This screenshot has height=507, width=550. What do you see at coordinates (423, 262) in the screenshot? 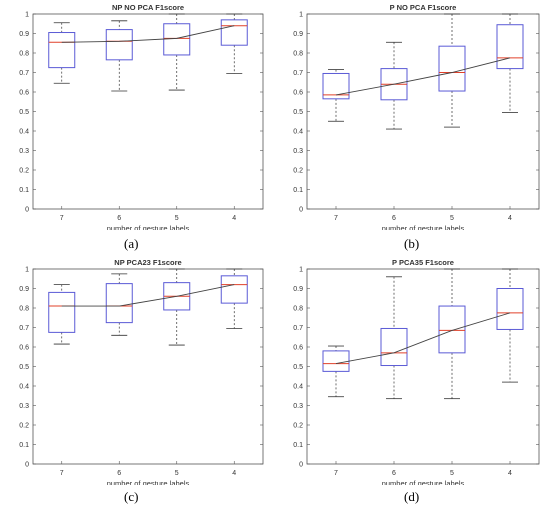
I see `chart-title: P PCA35 F1score` at bounding box center [423, 262].